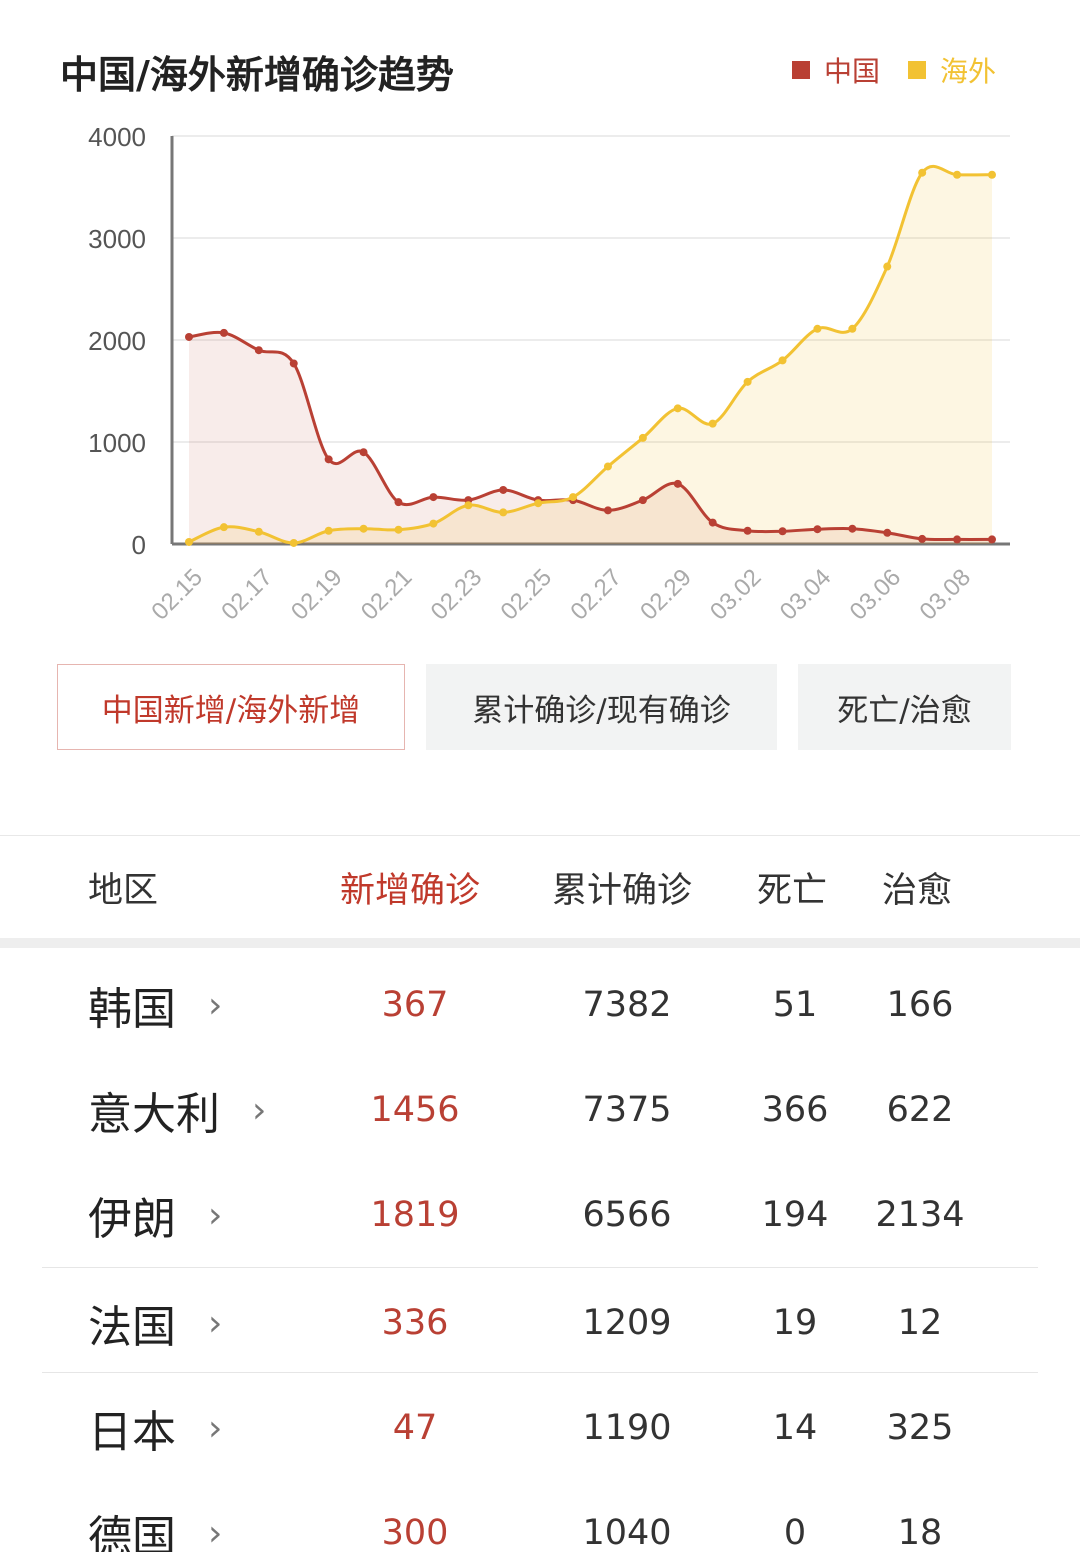 The width and height of the screenshot is (1080, 1552). What do you see at coordinates (806, 595) in the screenshot?
I see `x-tick-label: 03.04` at bounding box center [806, 595].